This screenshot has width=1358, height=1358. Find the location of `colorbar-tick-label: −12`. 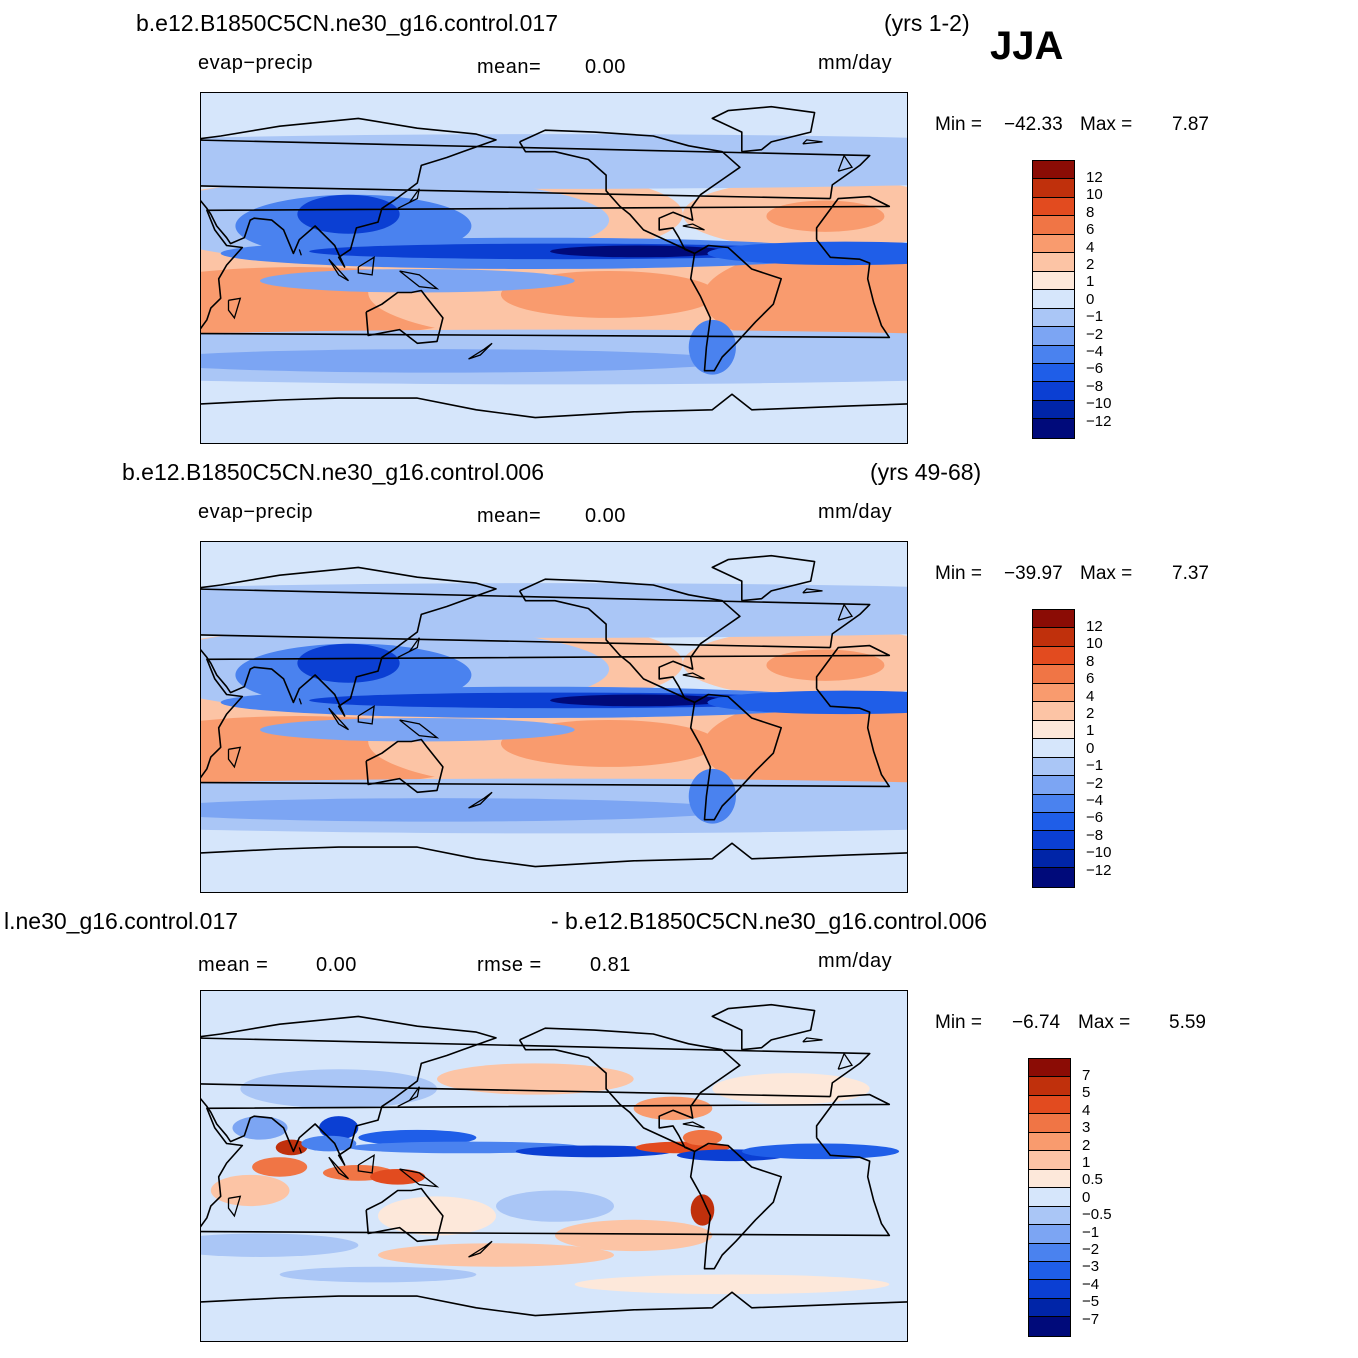

colorbar-tick-label: −12 is located at coordinates (1099, 421).